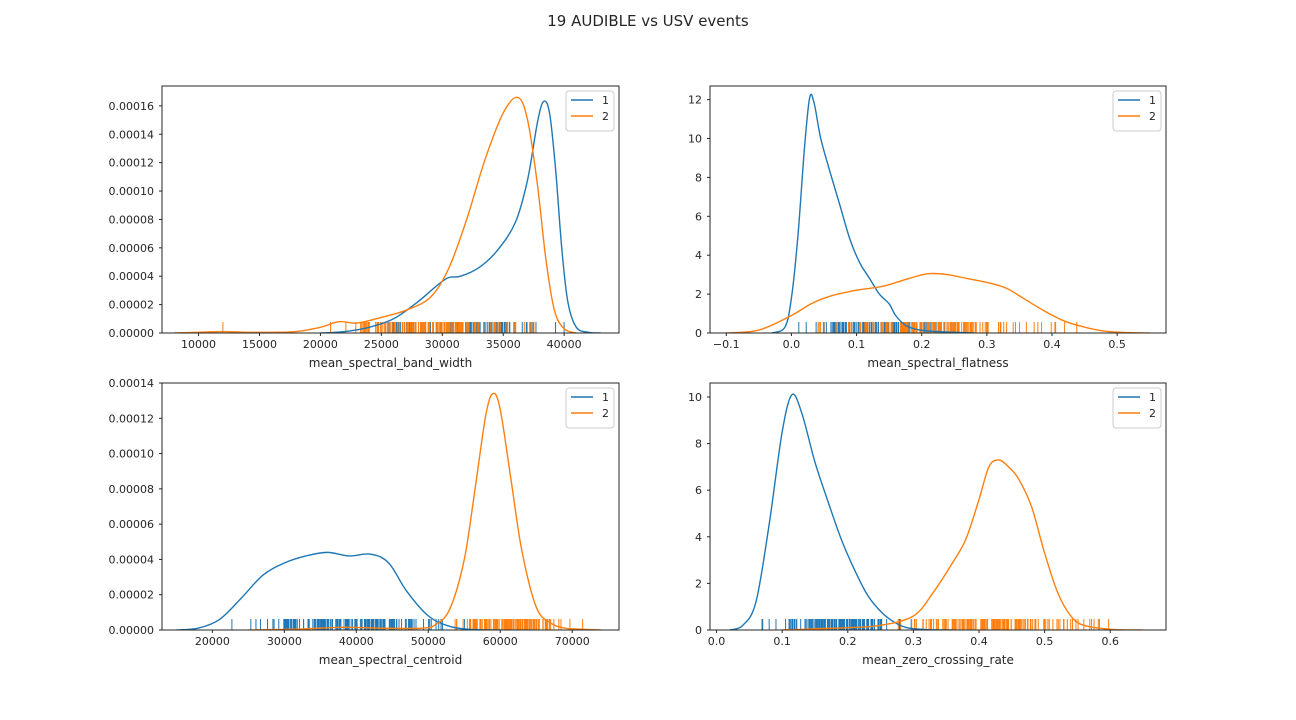 The height and width of the screenshot is (720, 1296). Describe the element at coordinates (500, 641) in the screenshot. I see `x-tick-label: 60000` at that location.